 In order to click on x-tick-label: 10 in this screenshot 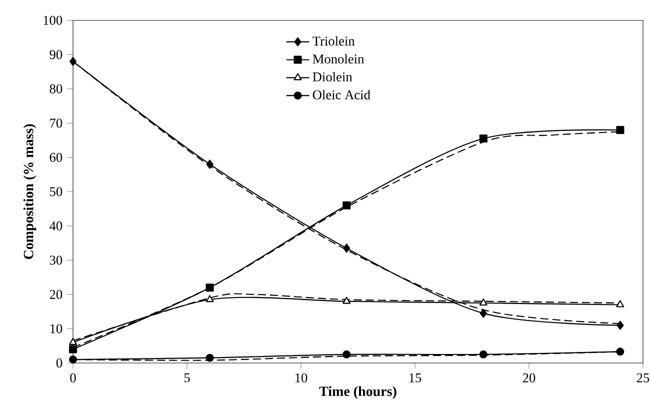, I will do `click(302, 377)`.